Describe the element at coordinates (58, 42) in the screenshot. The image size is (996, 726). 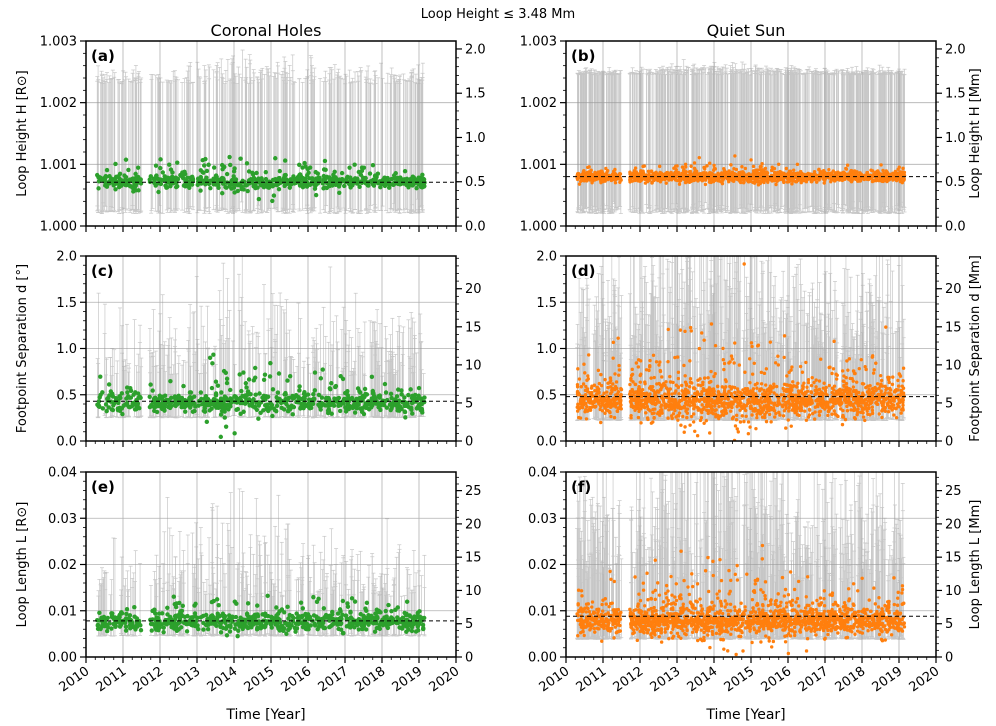
I see `y-tick-label: 1.003` at that location.